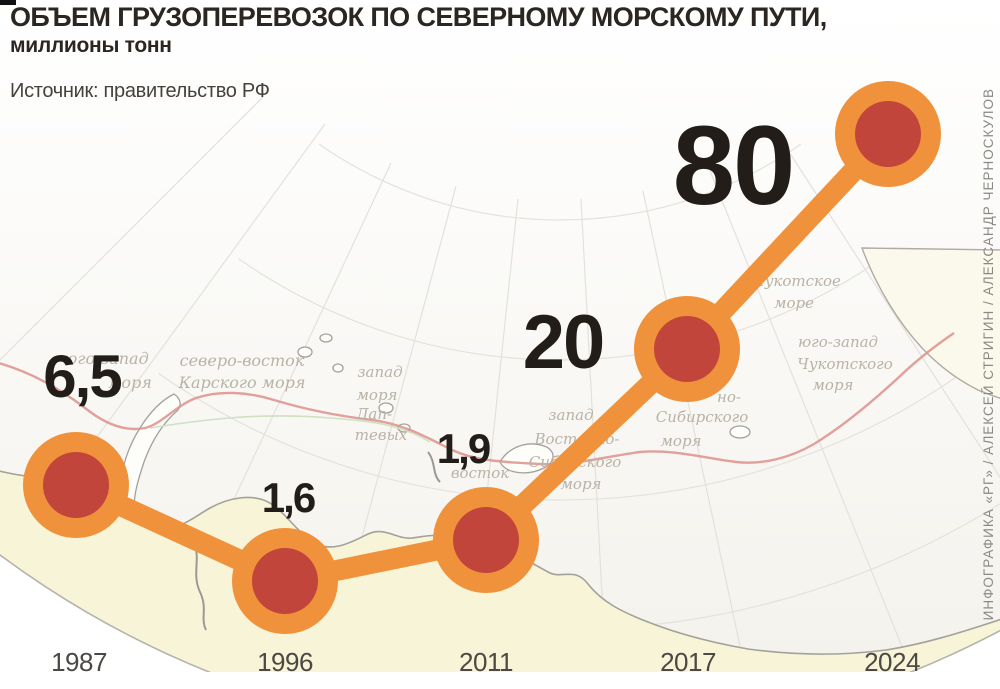 Image resolution: width=1000 pixels, height=689 pixels. Describe the element at coordinates (242, 360) in the screenshot. I see `sea-label: северо-восток` at that location.